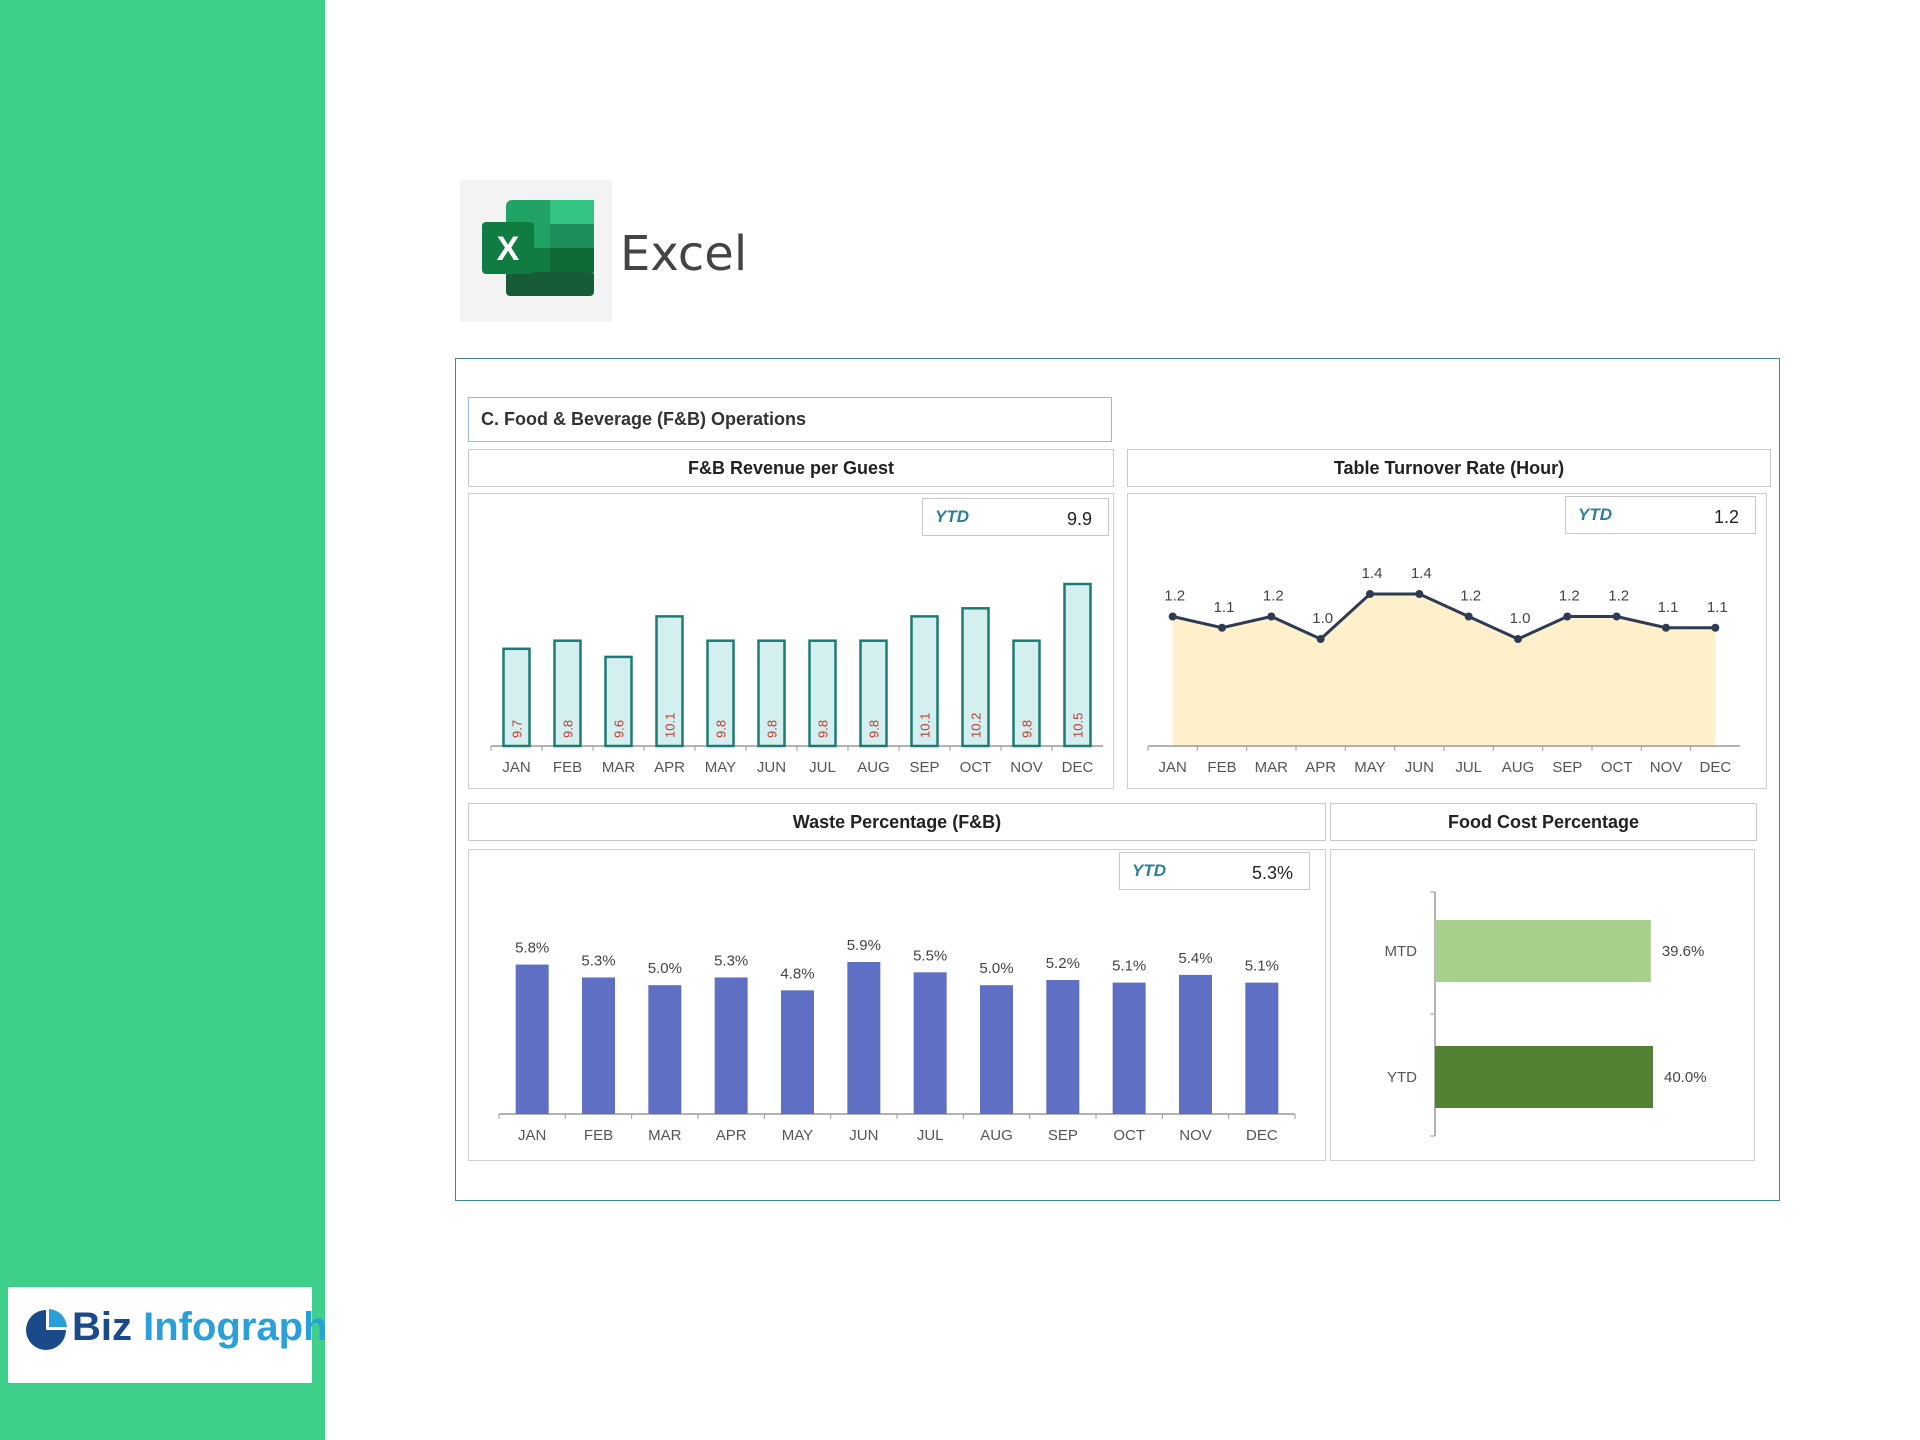  Describe the element at coordinates (1449, 468) in the screenshot. I see `turnover-chart-title: Table Turnover Rate (Hour)` at that location.